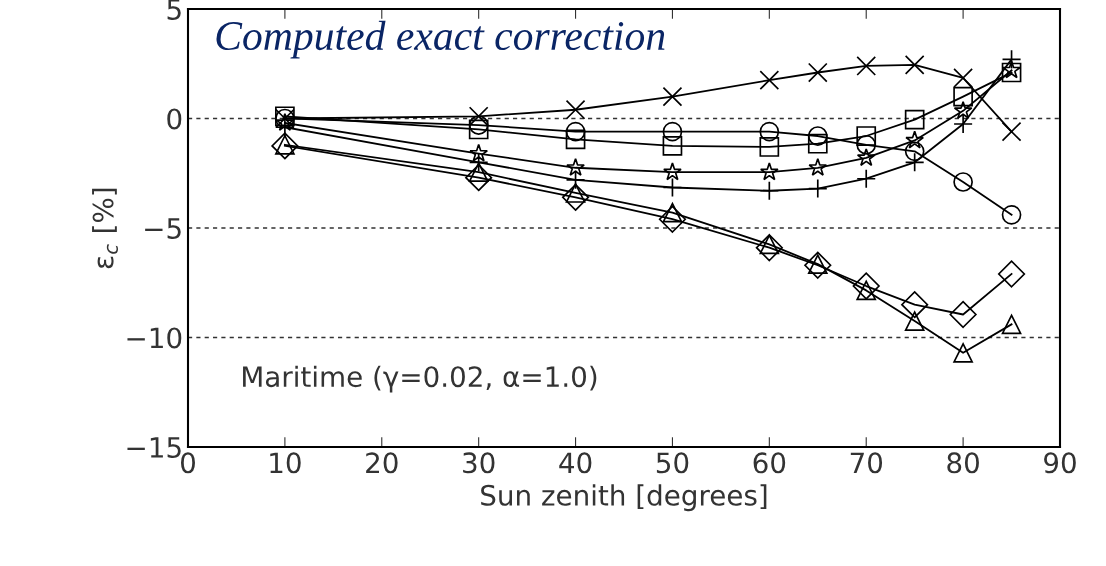  I want to click on y-tick-label: −15, so click(154, 447).